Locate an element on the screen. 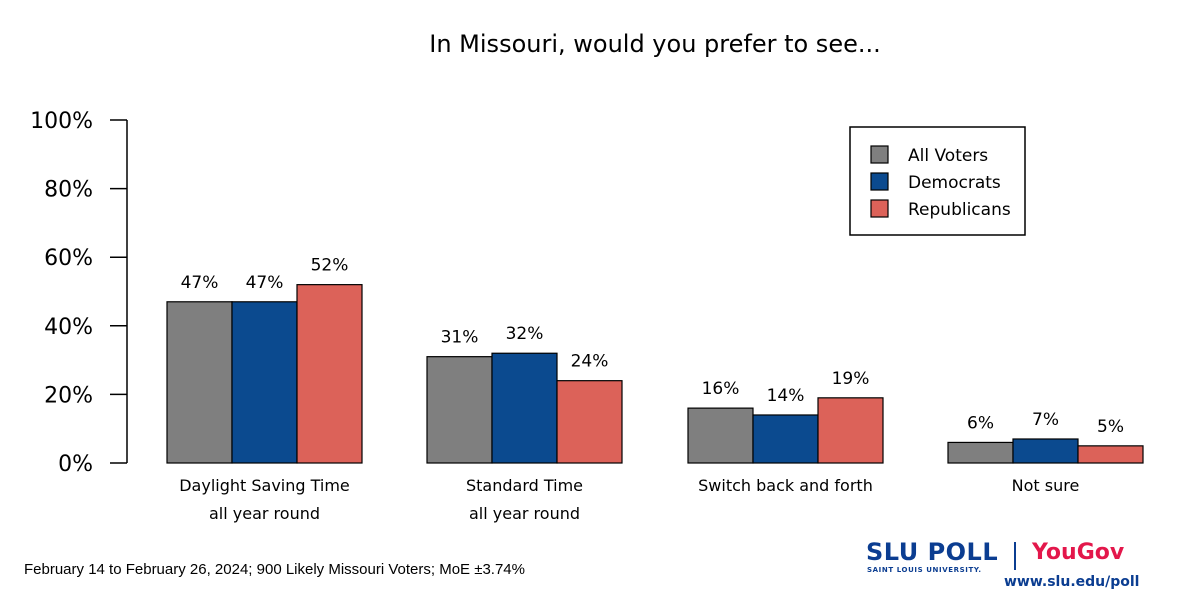  brand-divider is located at coordinates (1015, 556).